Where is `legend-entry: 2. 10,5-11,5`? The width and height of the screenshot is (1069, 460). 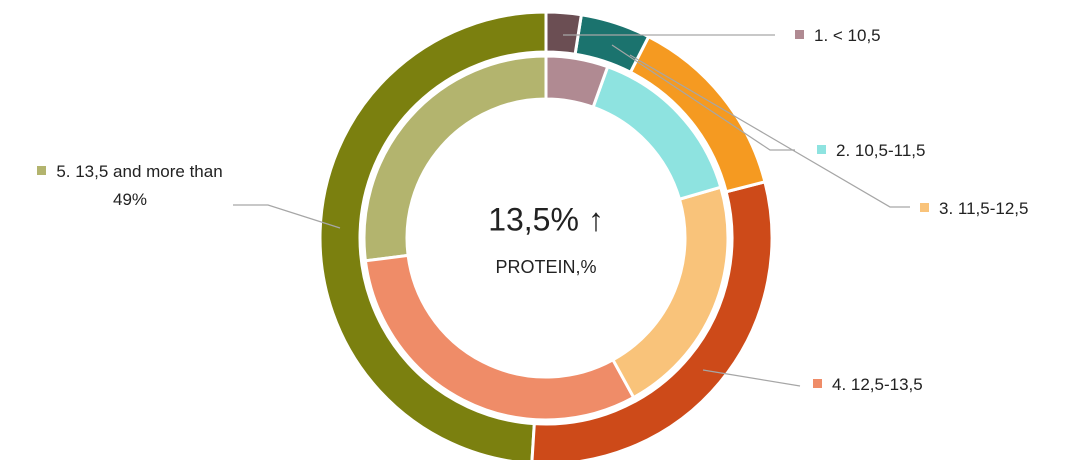 legend-entry: 2. 10,5-11,5 is located at coordinates (871, 151).